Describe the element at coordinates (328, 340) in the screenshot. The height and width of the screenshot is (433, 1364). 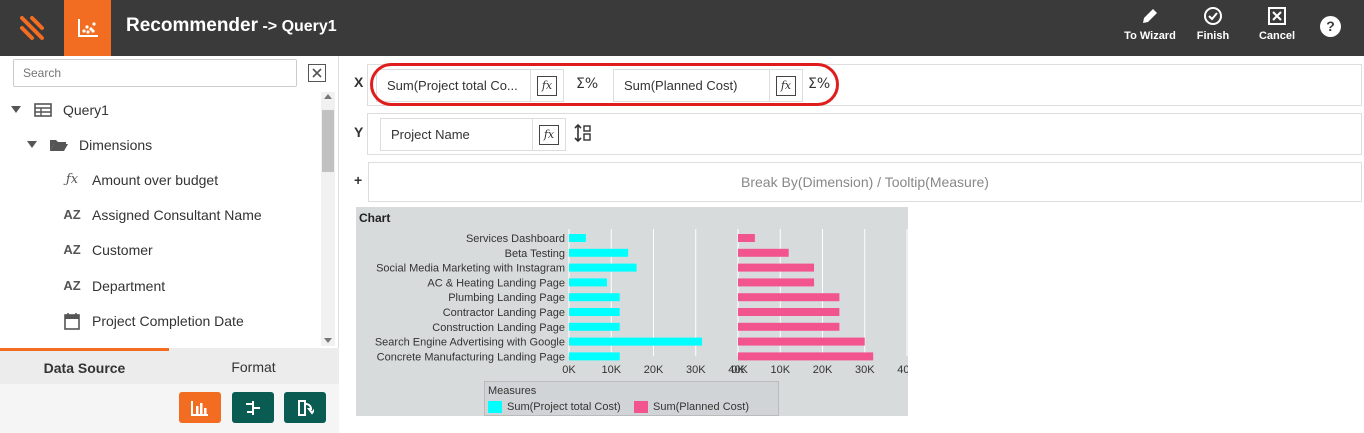
I see `scroll-down-icon` at that location.